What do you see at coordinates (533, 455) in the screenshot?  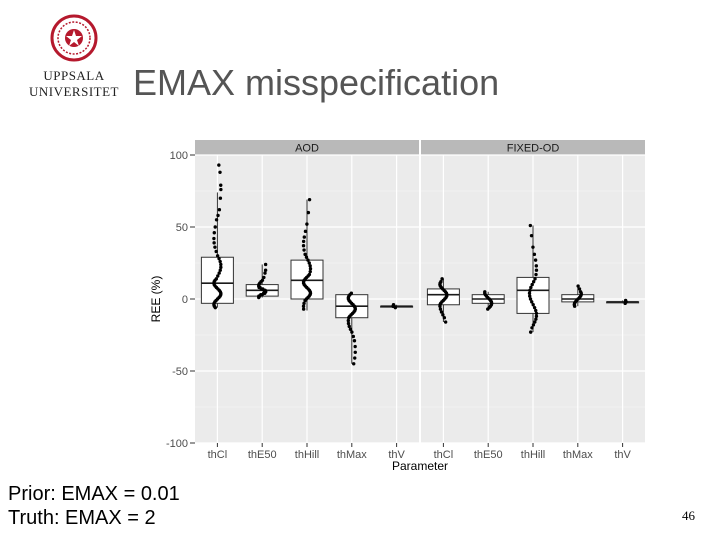 I see `x-tick-label-1-2: thHill` at bounding box center [533, 455].